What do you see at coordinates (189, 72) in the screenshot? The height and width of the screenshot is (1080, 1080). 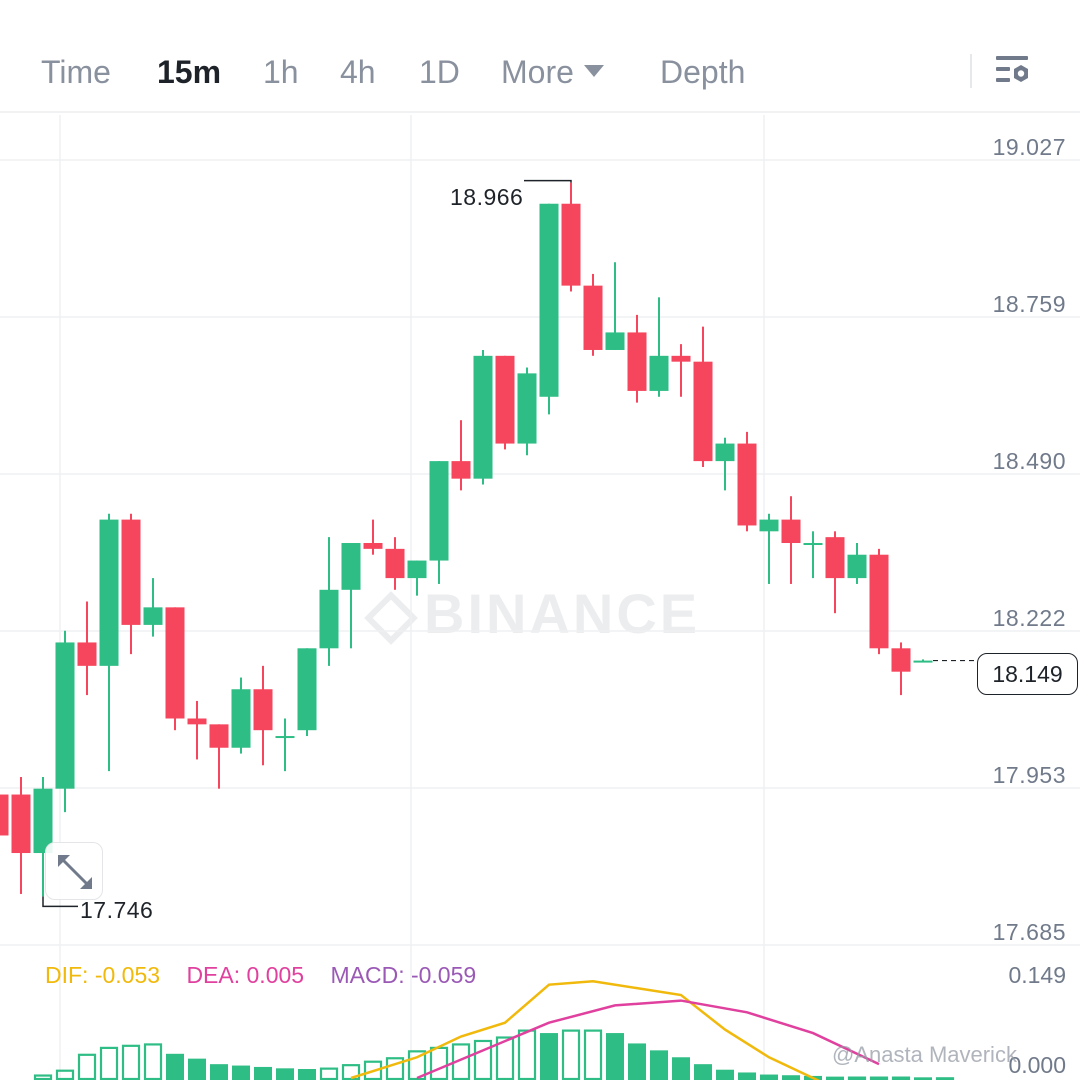 I see `tab-15m: 15m` at bounding box center [189, 72].